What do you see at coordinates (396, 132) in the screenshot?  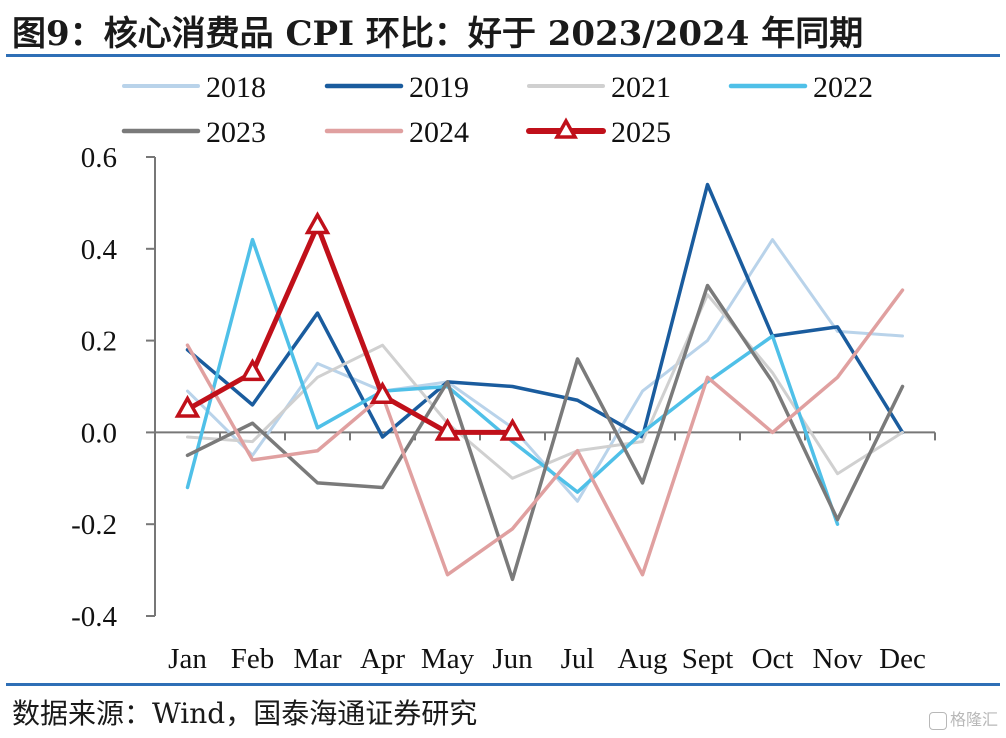 I see `legend-item-2024: 2024` at bounding box center [396, 132].